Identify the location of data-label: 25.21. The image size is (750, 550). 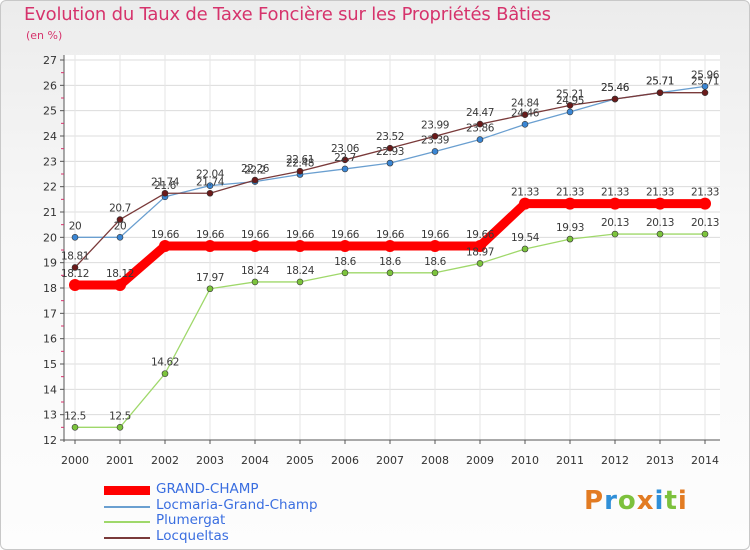
(570, 94).